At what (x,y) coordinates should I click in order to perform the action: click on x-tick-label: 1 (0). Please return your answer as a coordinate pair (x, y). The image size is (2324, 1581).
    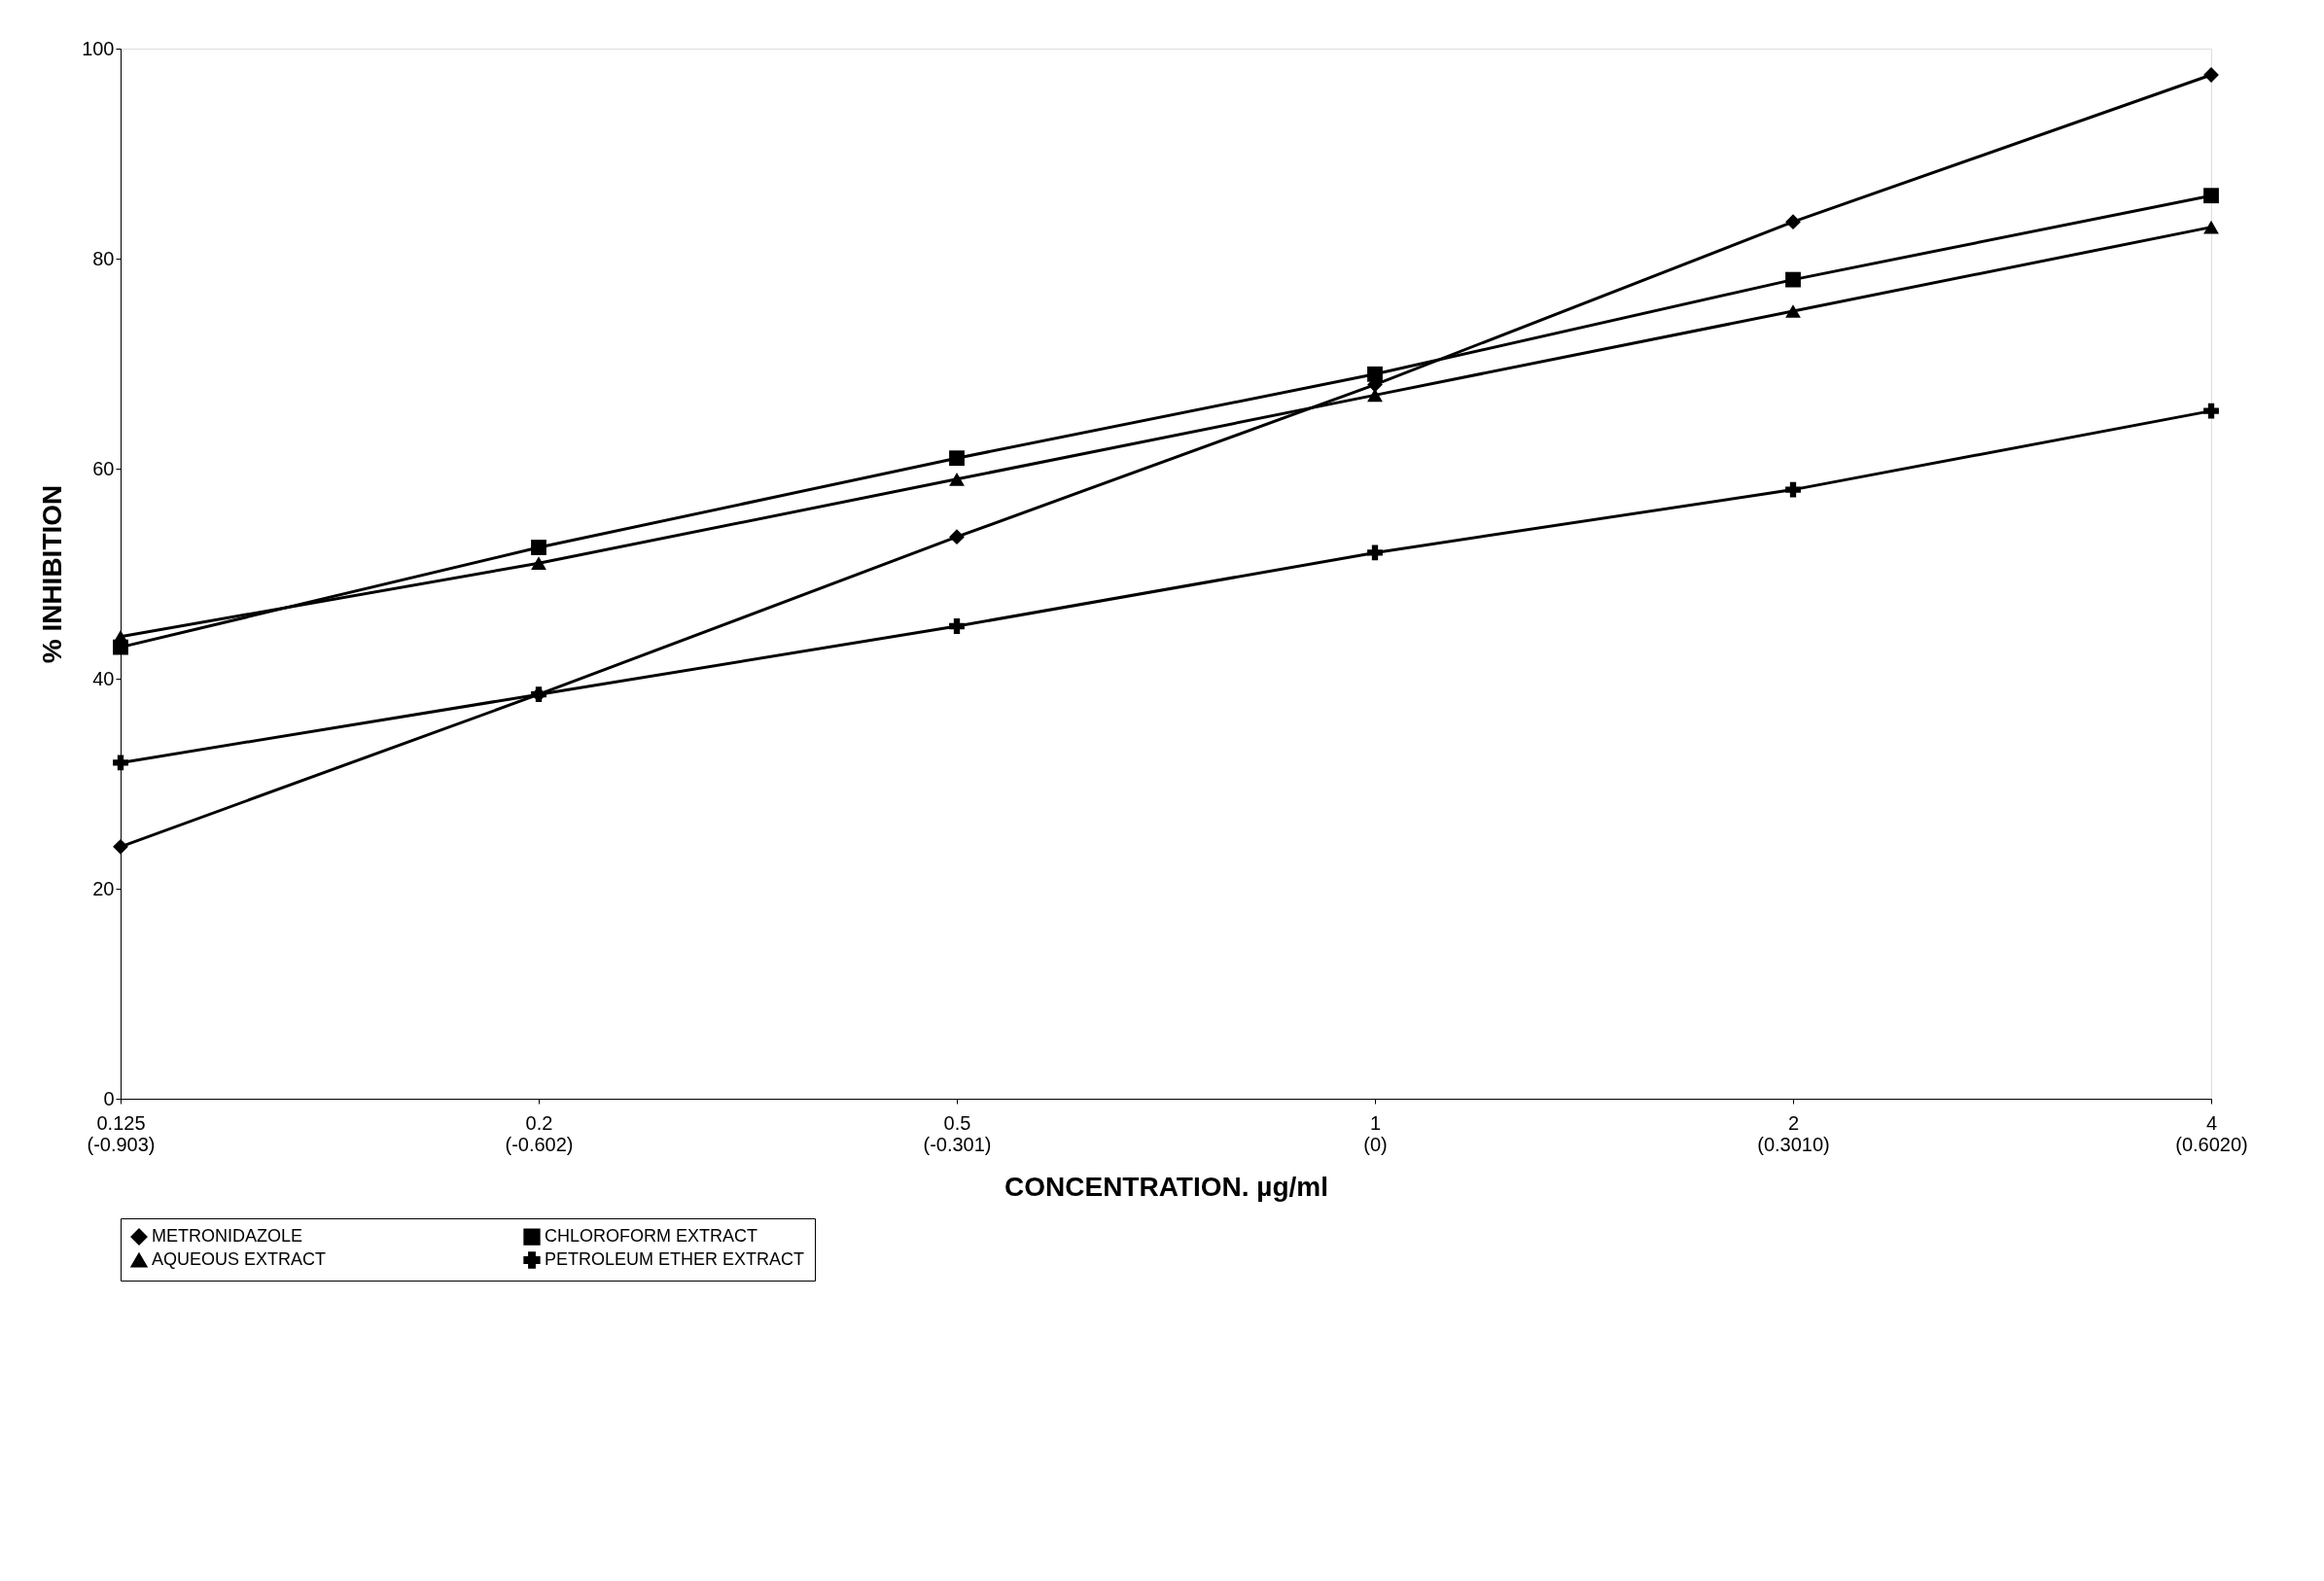
    Looking at the image, I should click on (1376, 1133).